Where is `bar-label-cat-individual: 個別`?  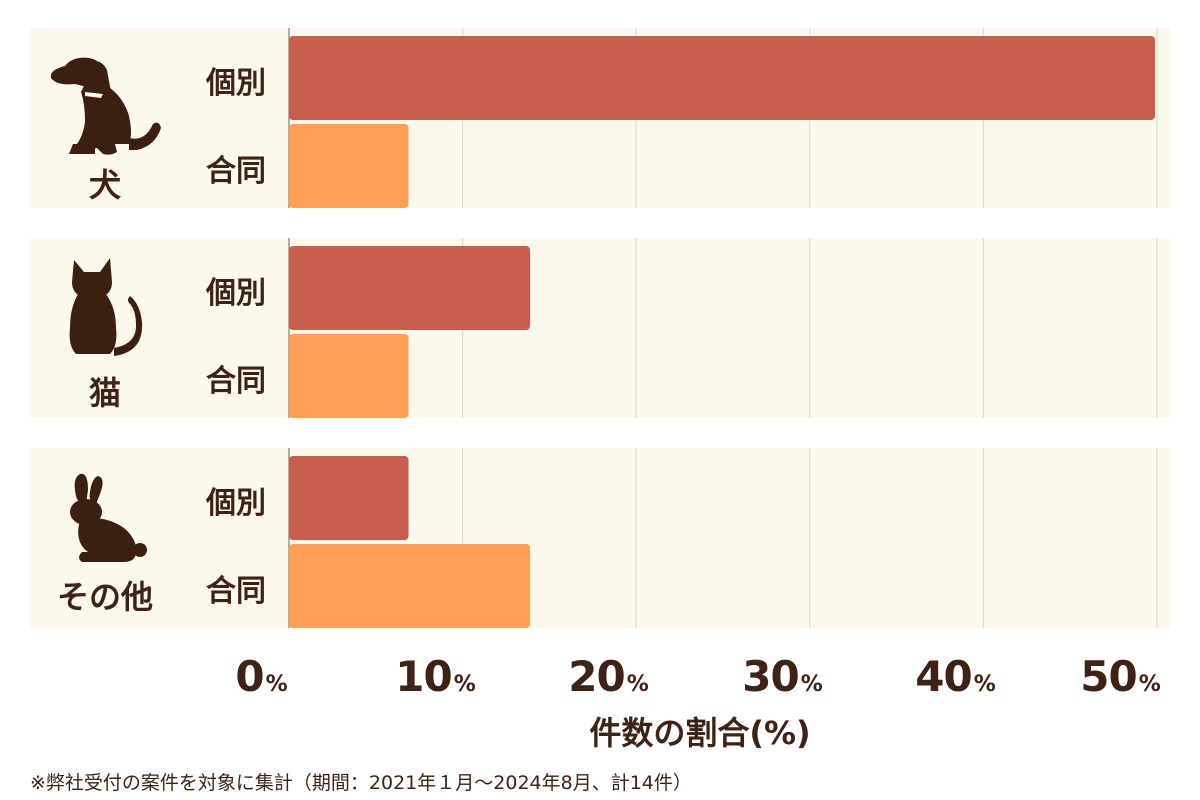 bar-label-cat-individual: 個別 is located at coordinates (236, 293).